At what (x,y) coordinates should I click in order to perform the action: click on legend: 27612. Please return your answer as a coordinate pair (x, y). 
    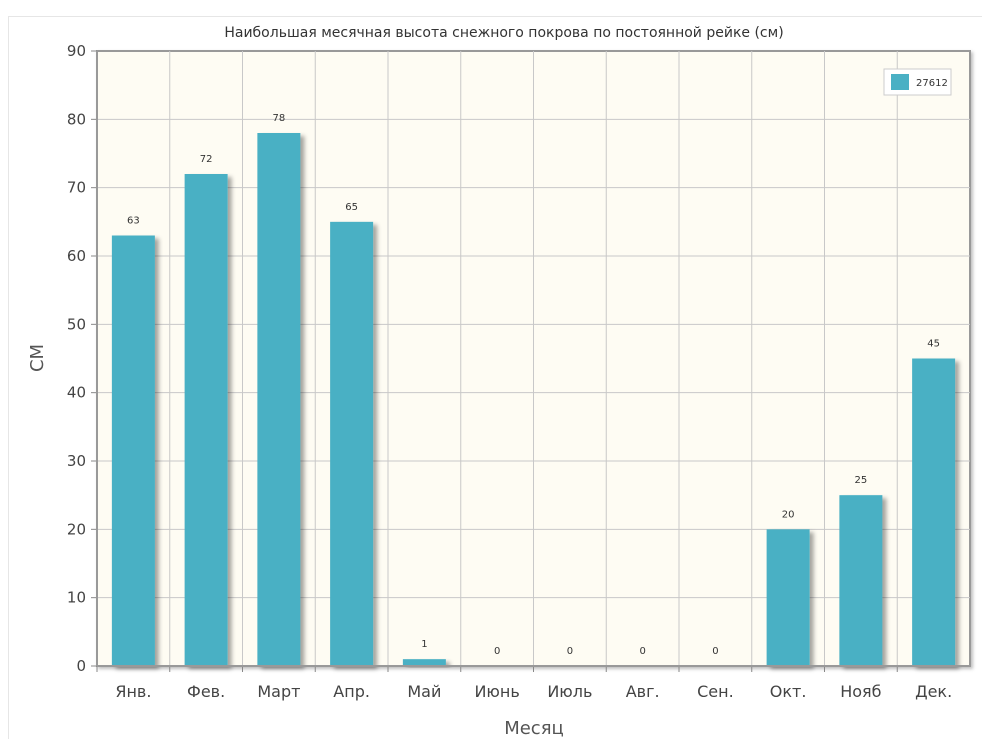
    Looking at the image, I should click on (917, 82).